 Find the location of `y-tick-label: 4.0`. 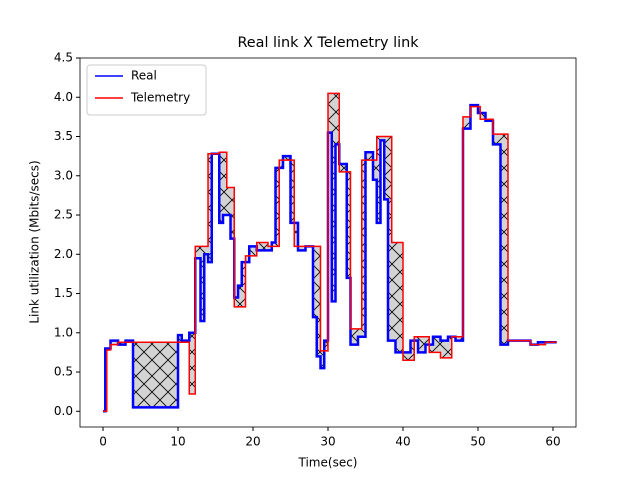

y-tick-label: 4.0 is located at coordinates (63, 97).